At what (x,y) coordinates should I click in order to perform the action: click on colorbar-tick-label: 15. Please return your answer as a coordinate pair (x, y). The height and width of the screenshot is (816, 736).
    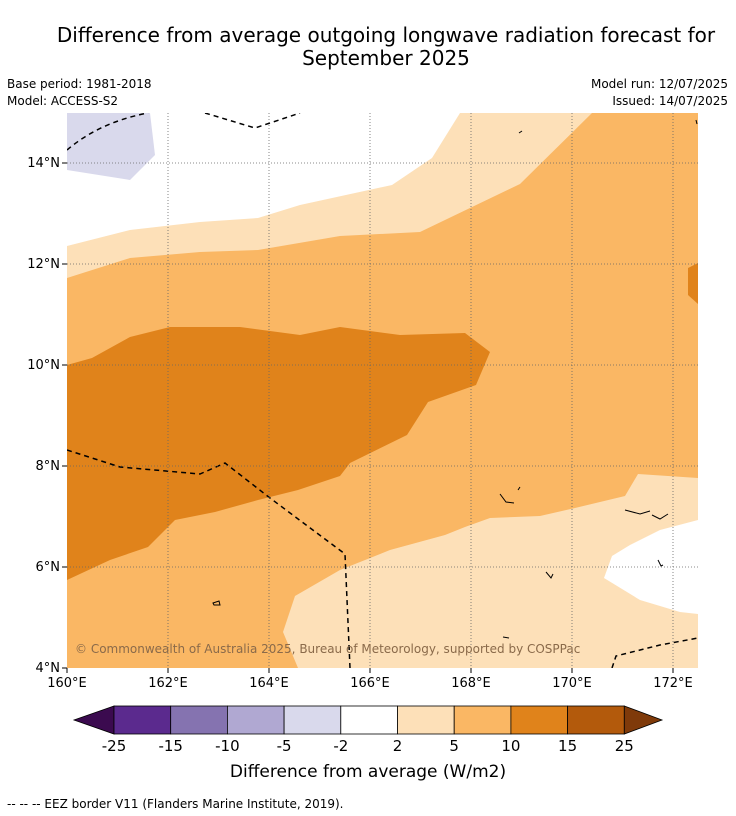
    Looking at the image, I should click on (567, 746).